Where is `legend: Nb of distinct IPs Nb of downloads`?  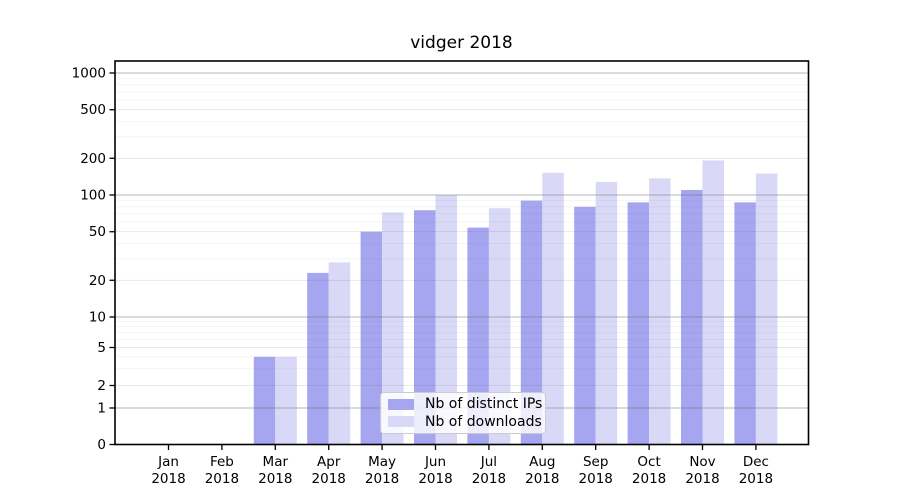 legend: Nb of distinct IPs Nb of downloads is located at coordinates (463, 413).